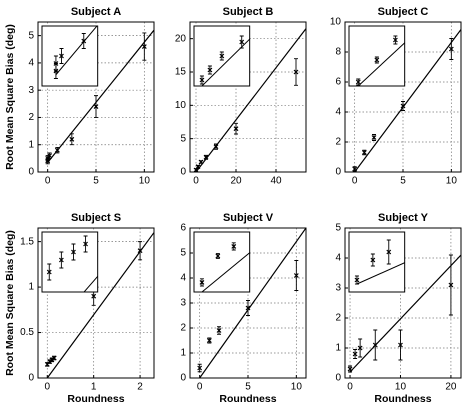  What do you see at coordinates (181, 38) in the screenshot?
I see `y-tick-label: 20` at bounding box center [181, 38].